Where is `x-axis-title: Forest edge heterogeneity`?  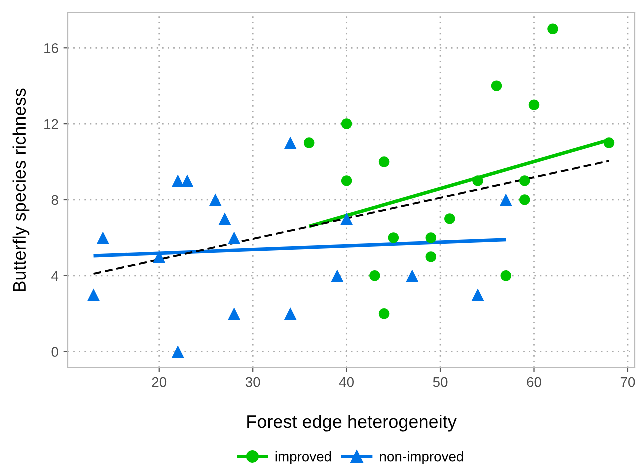 x-axis-title: Forest edge heterogeneity is located at coordinates (352, 423).